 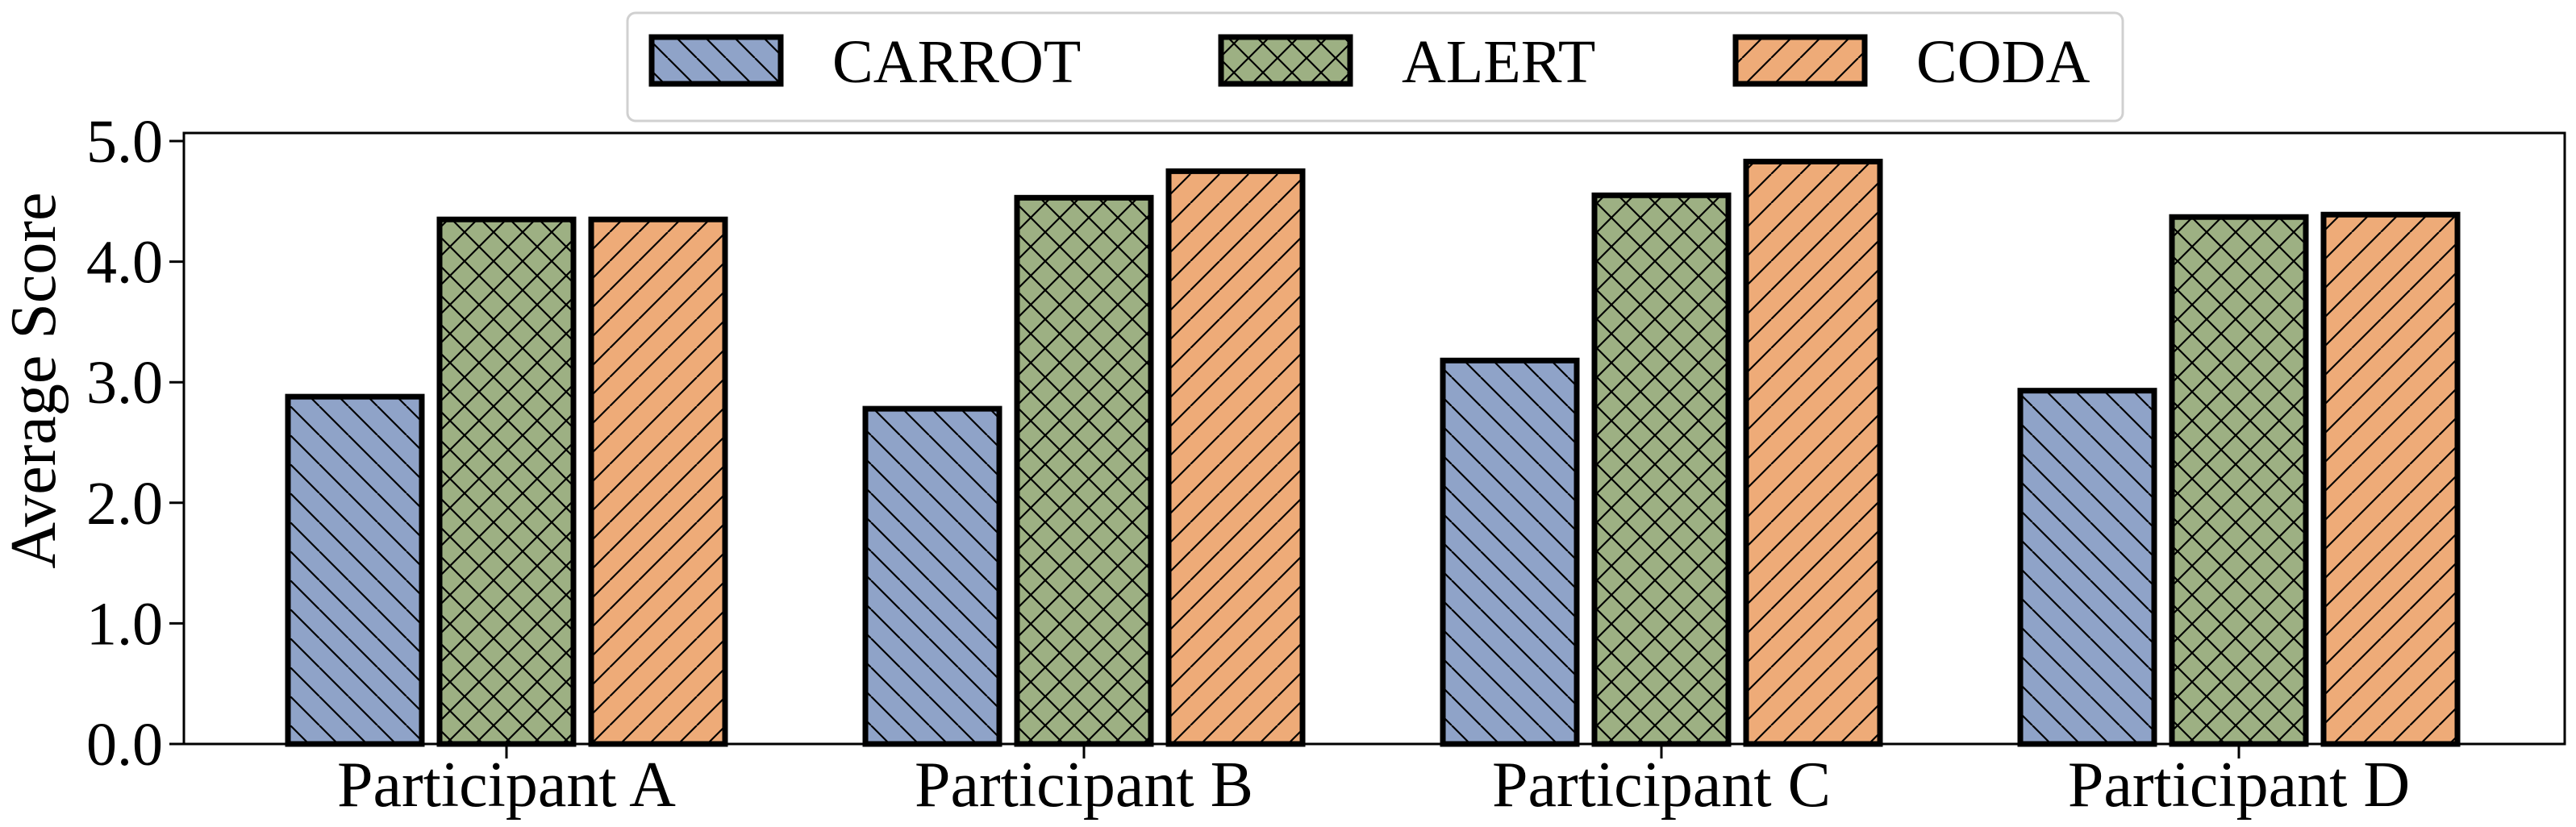 I want to click on legend: CARROT ALERT CODA, so click(x=1375, y=67).